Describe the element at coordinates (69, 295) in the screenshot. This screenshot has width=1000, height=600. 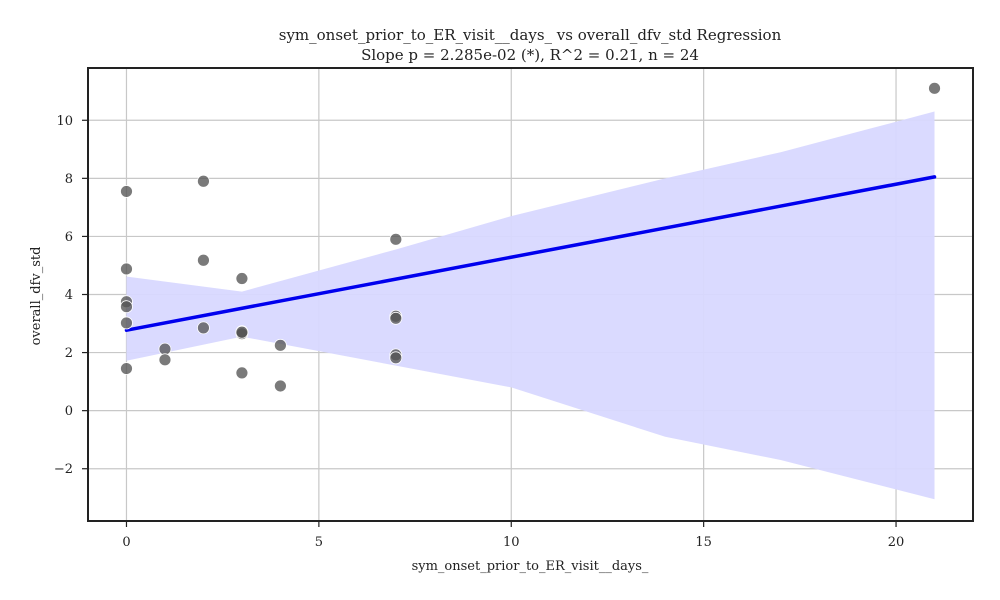
I see `y-tick-label-3: 4` at that location.